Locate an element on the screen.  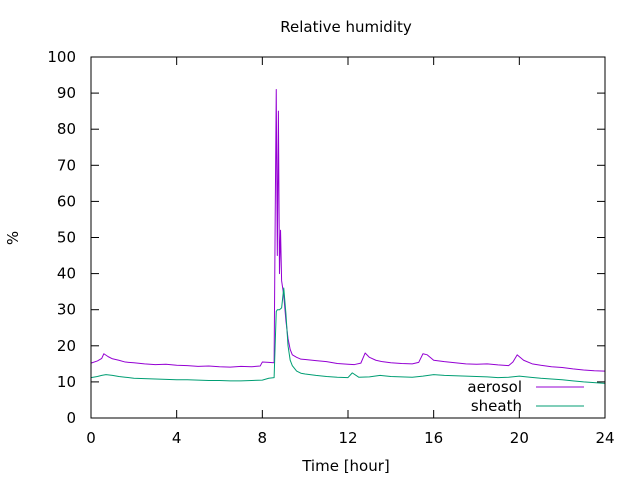
x-tick-label: 12 is located at coordinates (347, 438).